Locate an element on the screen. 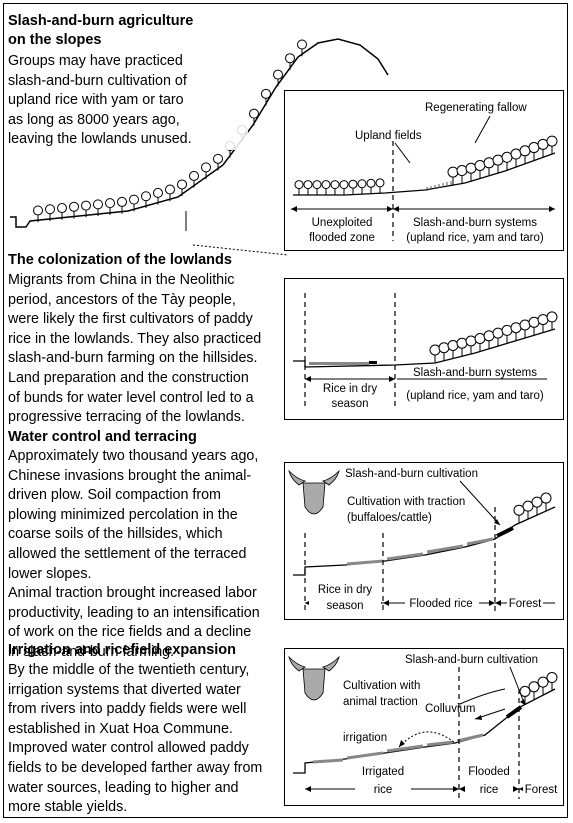 The height and width of the screenshot is (823, 573). slash-cultivation-label: Slash-and-burn cultivation is located at coordinates (411, 474).